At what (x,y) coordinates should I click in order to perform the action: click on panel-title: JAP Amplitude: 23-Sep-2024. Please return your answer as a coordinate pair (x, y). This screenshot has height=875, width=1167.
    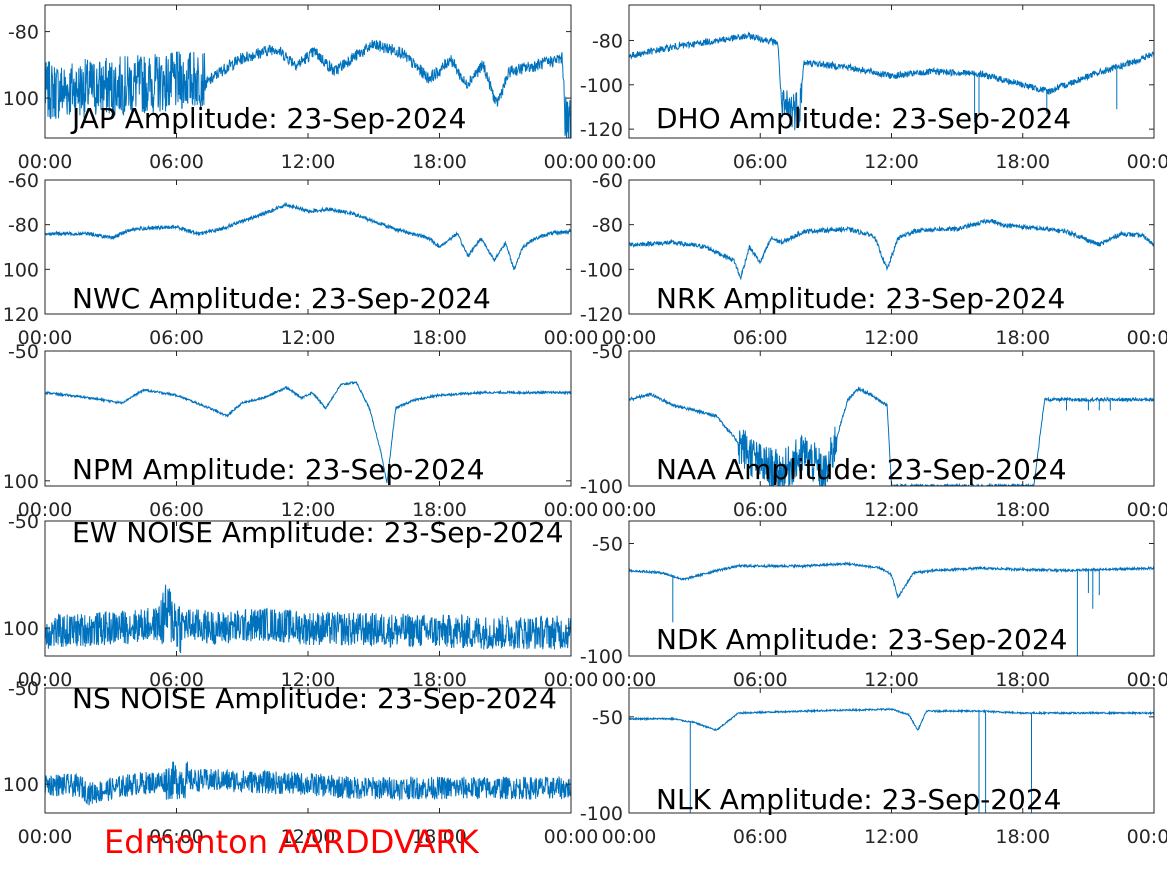
    Looking at the image, I should click on (268, 118).